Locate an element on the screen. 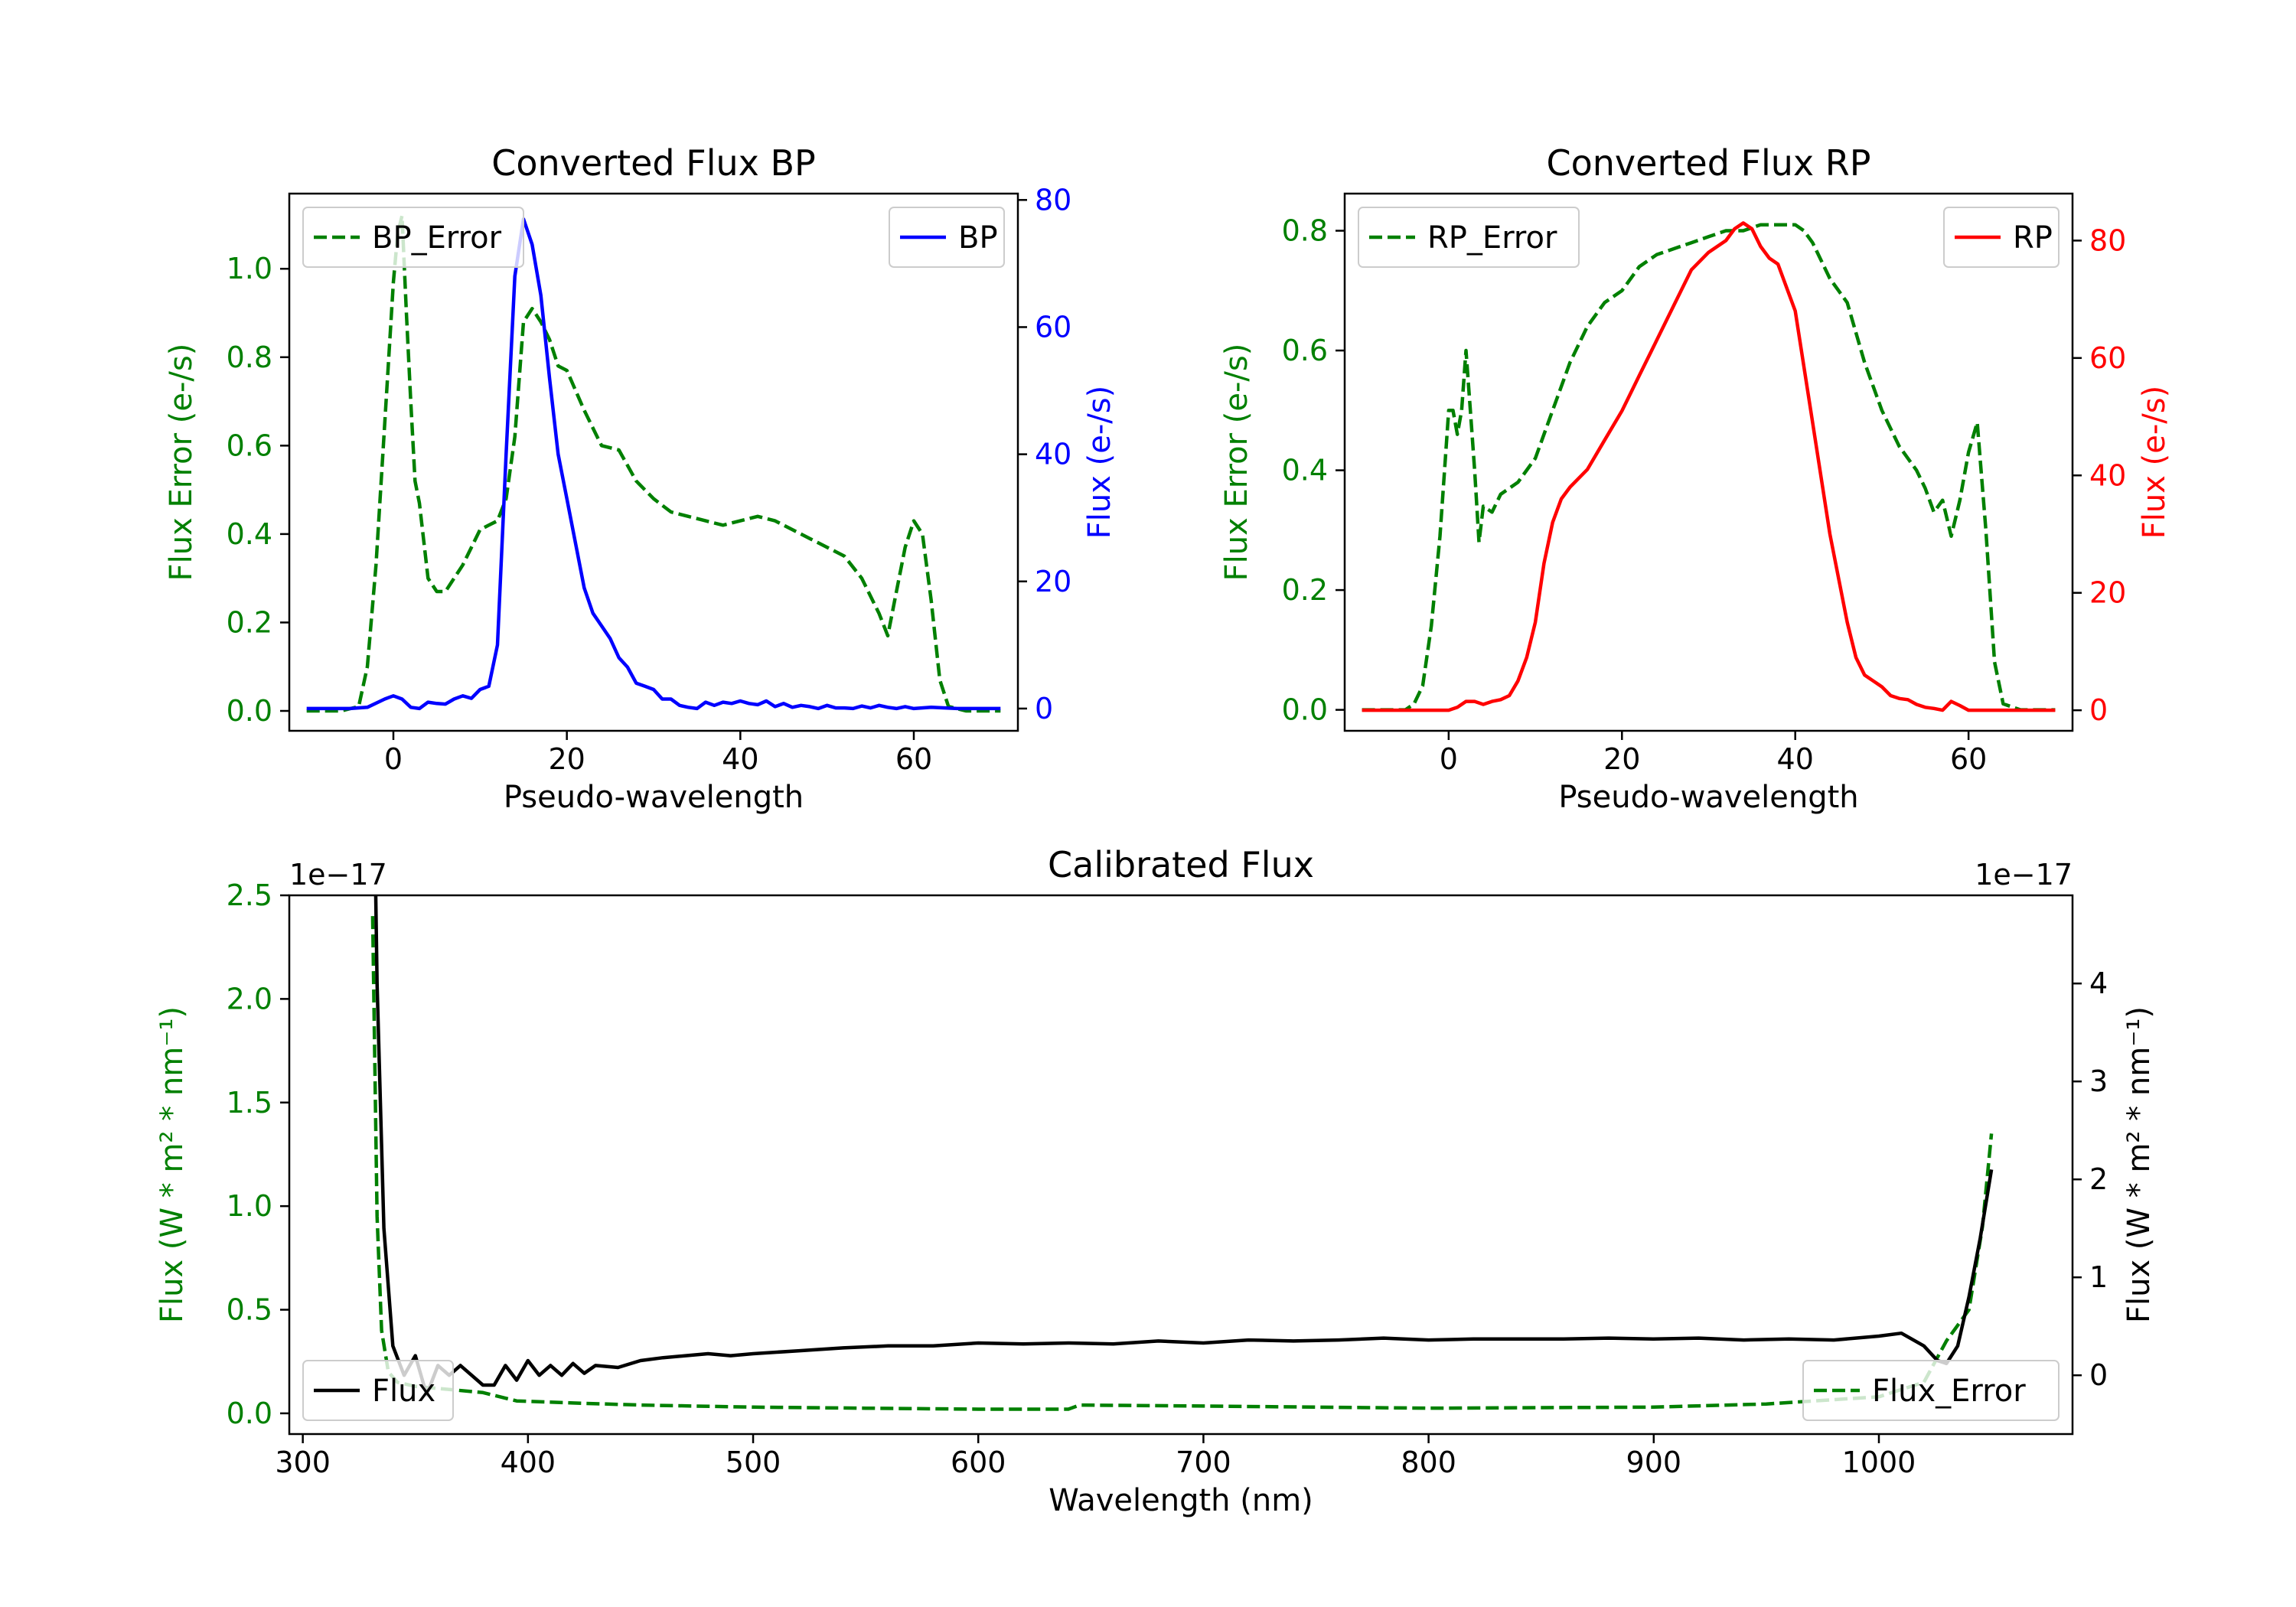 The image size is (2296, 1607). calib-ytick-right-label: 1 is located at coordinates (2098, 1277).